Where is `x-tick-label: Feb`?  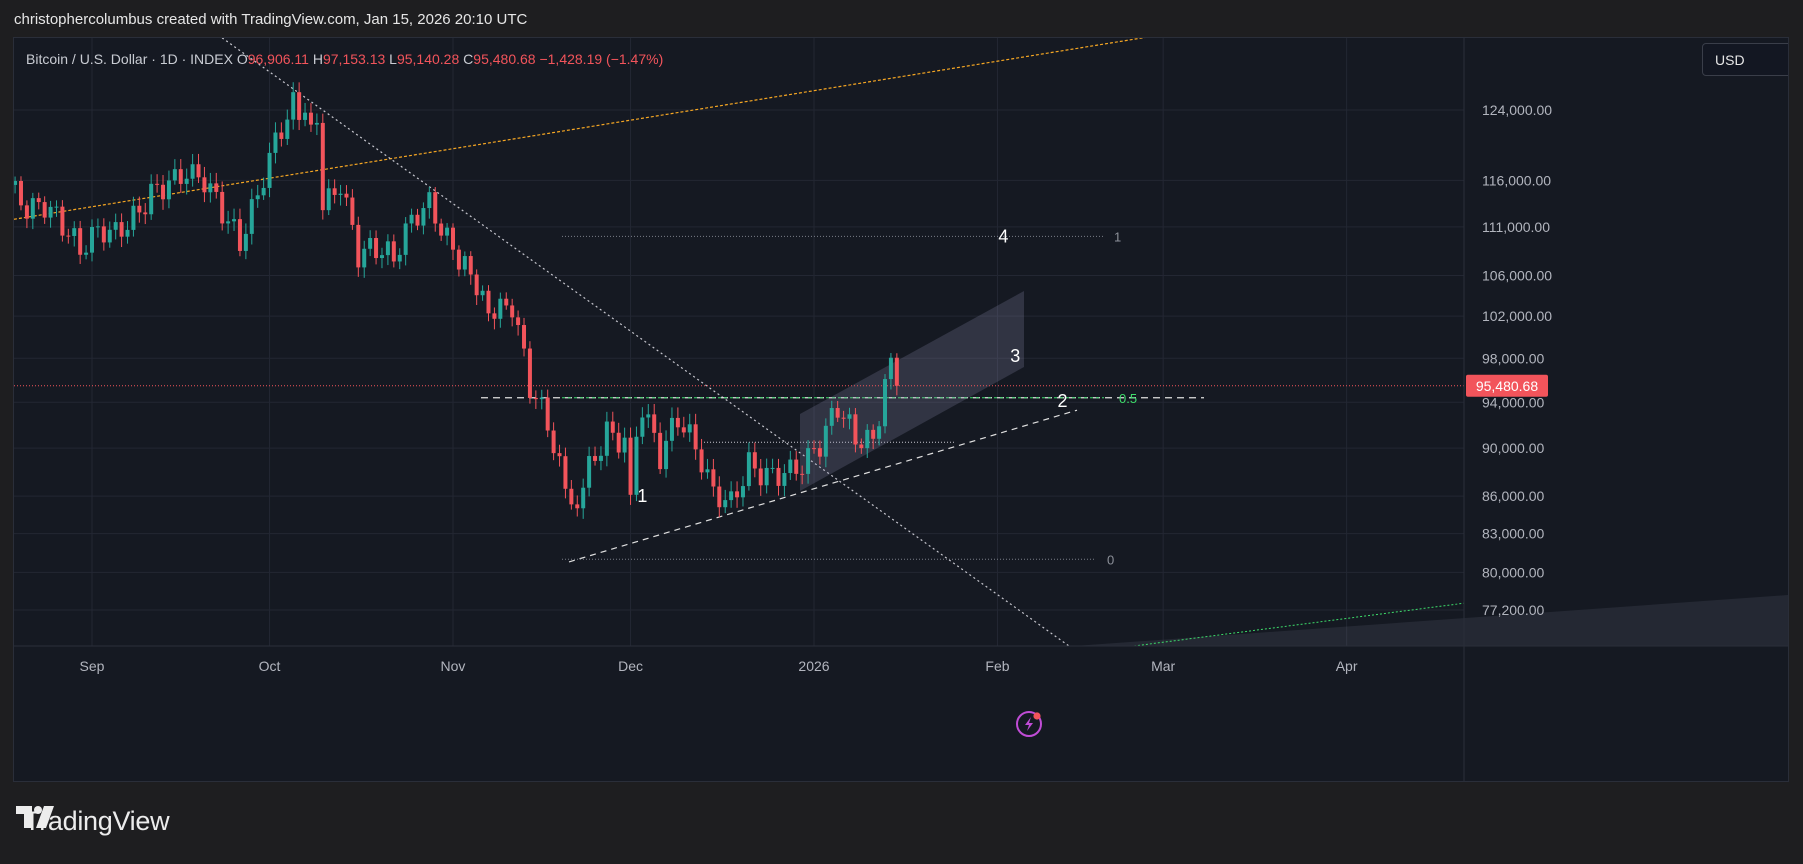 x-tick-label: Feb is located at coordinates (997, 666).